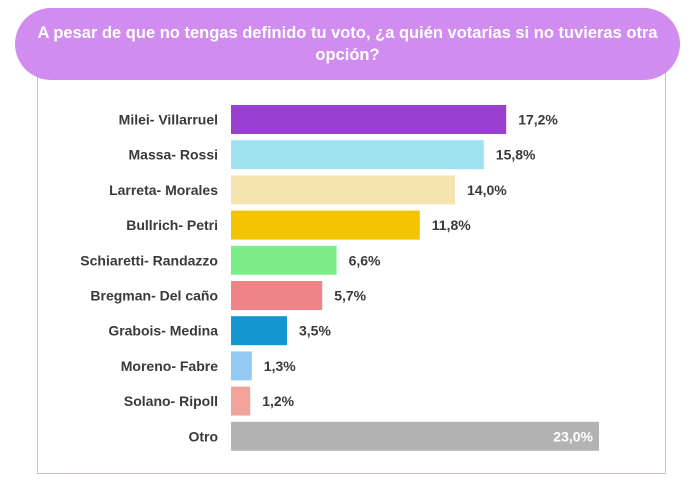 This screenshot has width=696, height=486. What do you see at coordinates (487, 190) in the screenshot?
I see `value-label-2: 14,0%` at bounding box center [487, 190].